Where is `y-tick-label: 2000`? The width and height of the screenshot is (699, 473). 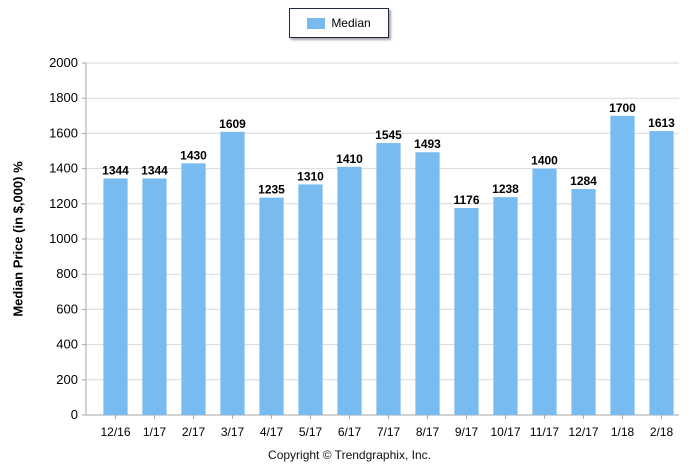
y-tick-label: 2000 is located at coordinates (63, 62).